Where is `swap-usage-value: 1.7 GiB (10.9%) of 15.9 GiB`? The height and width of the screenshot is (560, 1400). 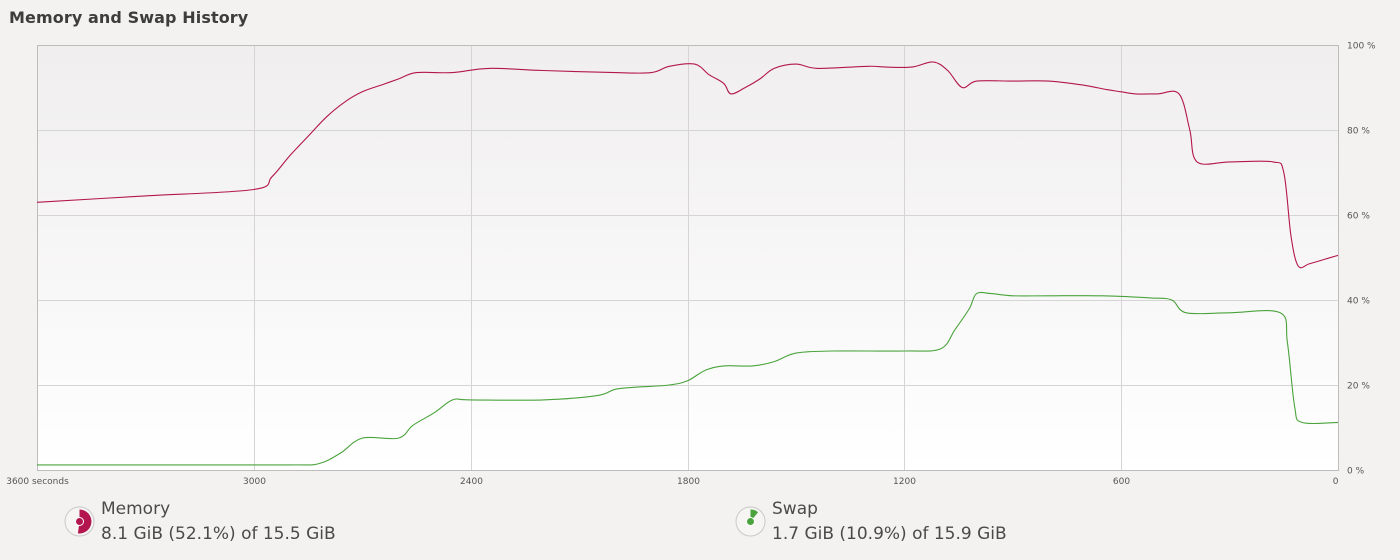
swap-usage-value: 1.7 GiB (10.9%) of 15.9 GiB is located at coordinates (889, 534).